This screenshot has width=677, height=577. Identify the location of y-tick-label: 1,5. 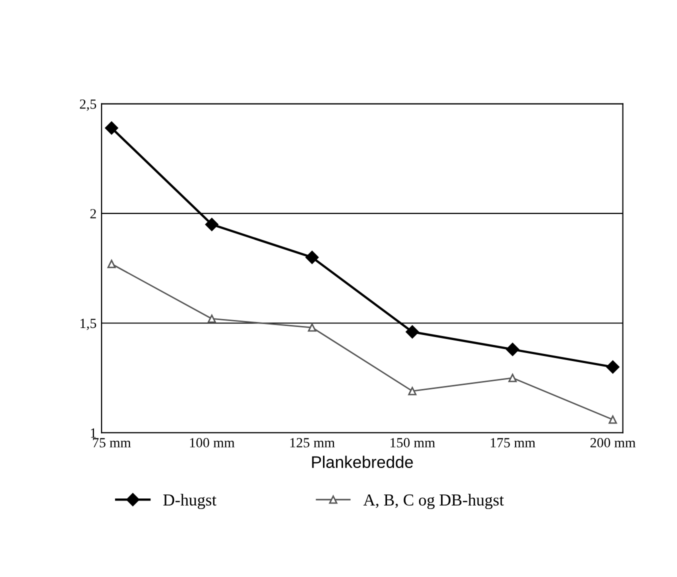
(88, 324).